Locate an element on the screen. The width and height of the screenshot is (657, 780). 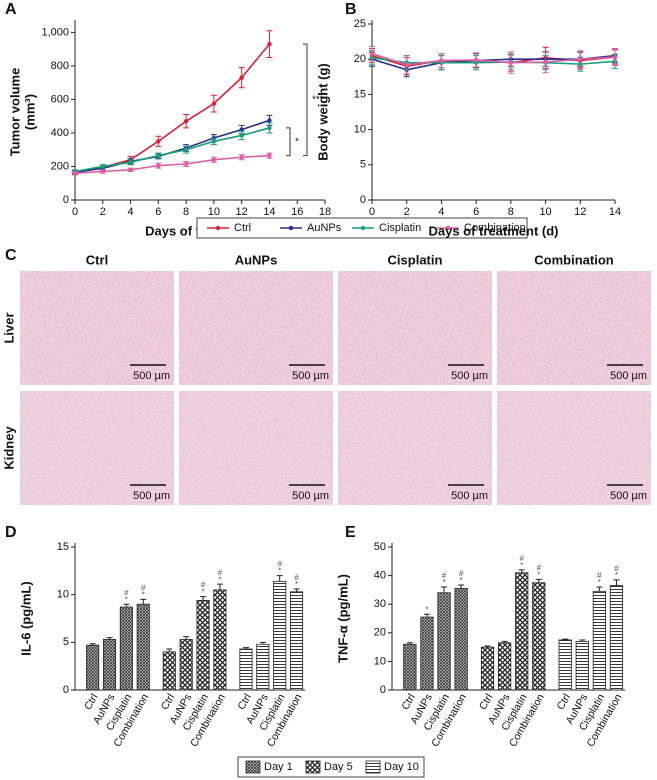
y-axis-label: Tumor volume is located at coordinates (14, 112).